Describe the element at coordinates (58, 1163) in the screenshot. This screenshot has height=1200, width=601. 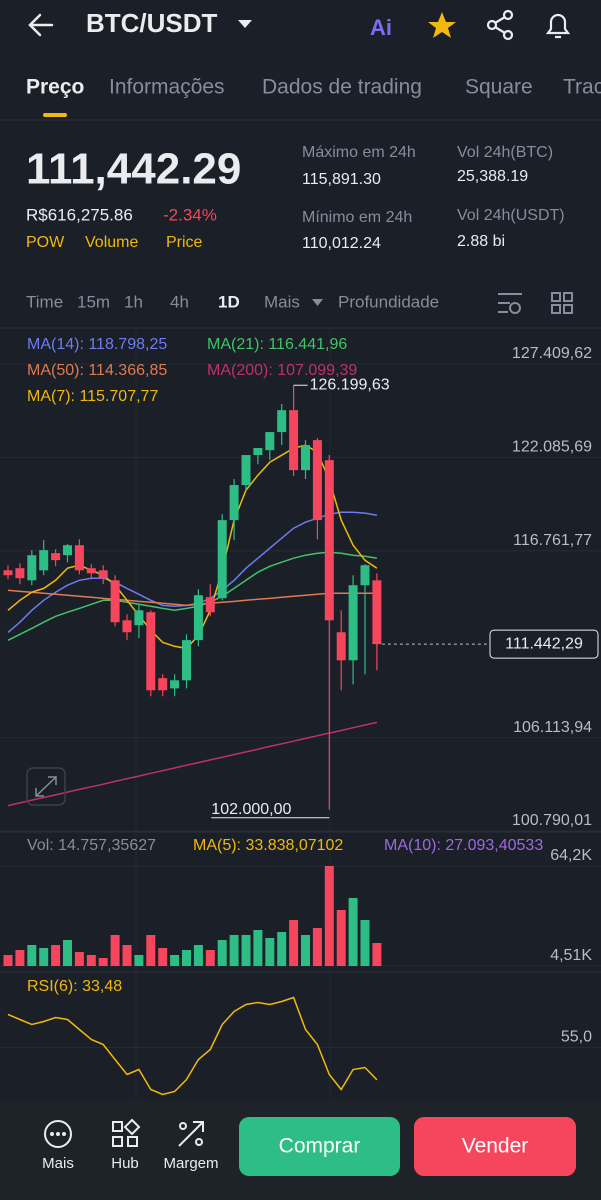
I see `nav-label: Mais` at that location.